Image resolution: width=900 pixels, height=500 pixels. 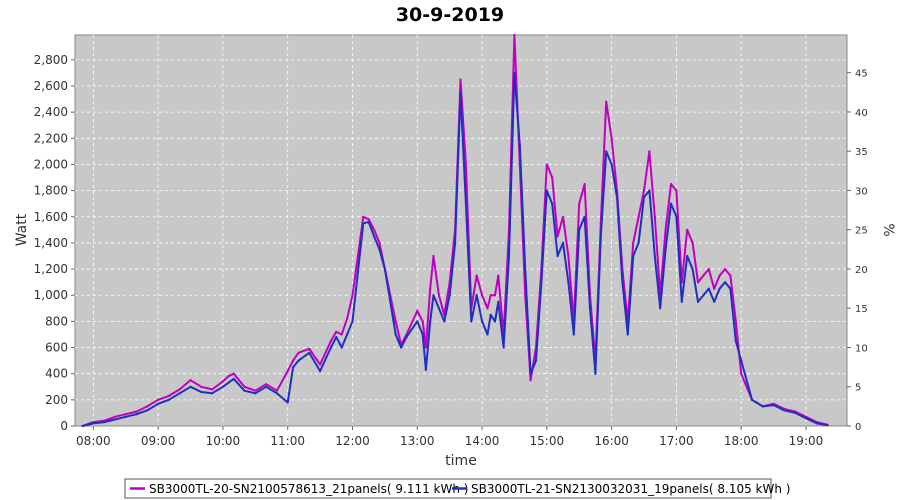 I want to click on y-right-tick-label: 45, so click(x=861, y=74).